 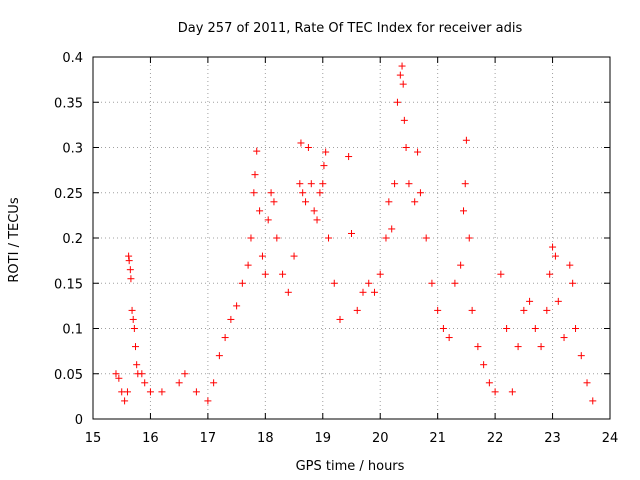 What do you see at coordinates (72, 149) in the screenshot?
I see `y-tick-label: 0.3` at bounding box center [72, 149].